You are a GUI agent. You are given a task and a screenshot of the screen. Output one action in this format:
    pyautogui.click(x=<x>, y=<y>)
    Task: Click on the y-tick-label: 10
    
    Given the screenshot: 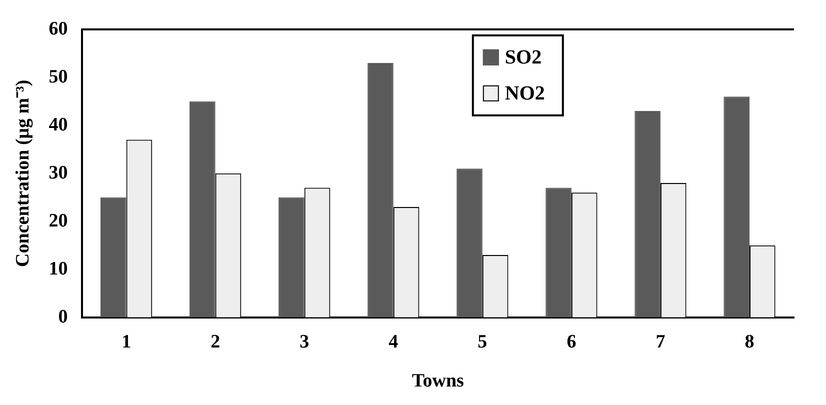 What is the action you would take?
    pyautogui.click(x=58, y=269)
    